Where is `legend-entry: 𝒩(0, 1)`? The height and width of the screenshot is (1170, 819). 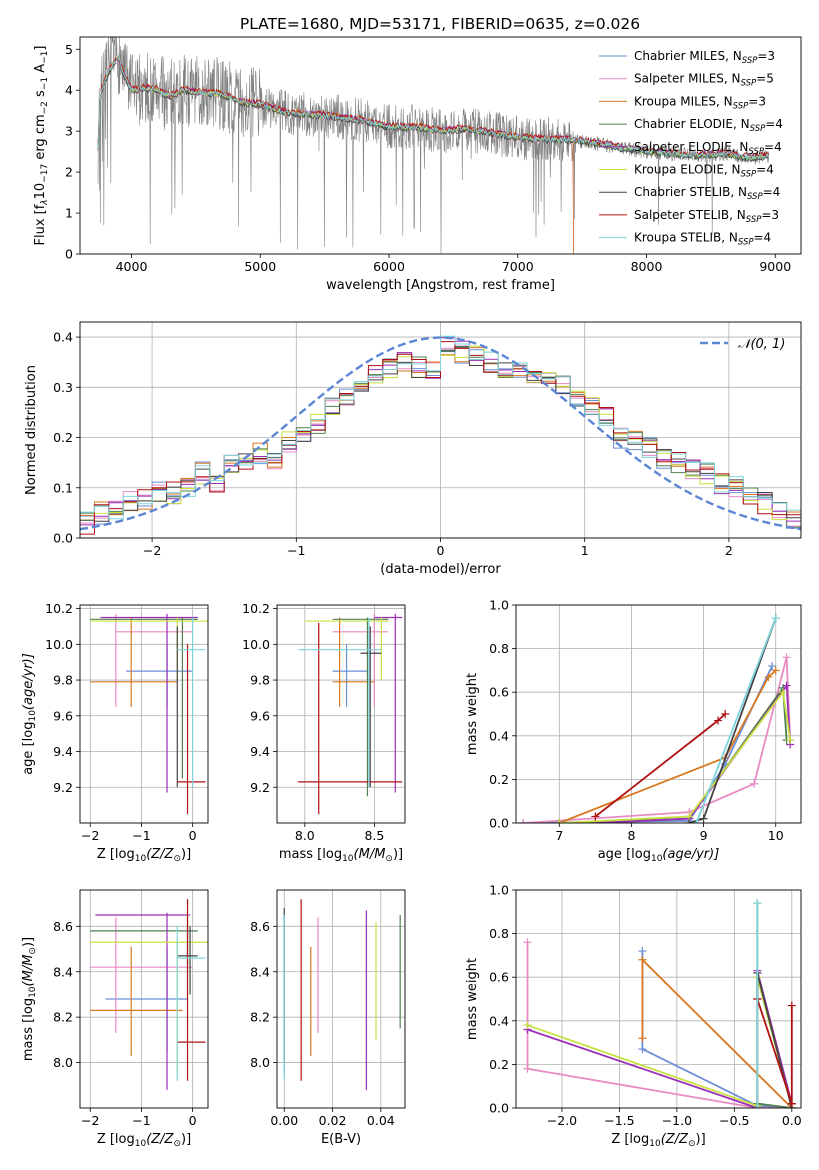 legend-entry: 𝒩(0, 1) is located at coordinates (761, 344).